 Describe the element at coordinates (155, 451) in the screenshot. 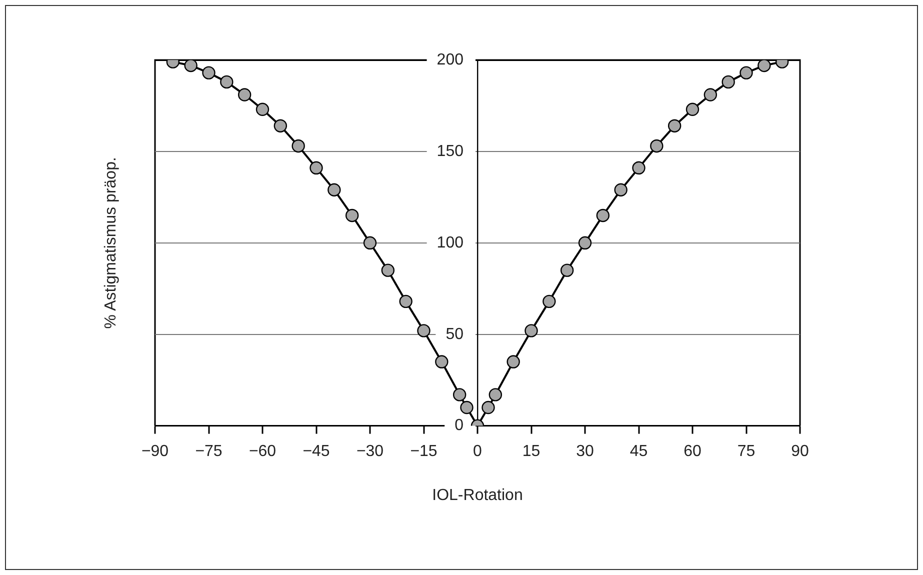

I see `x-tick-label: −90` at that location.